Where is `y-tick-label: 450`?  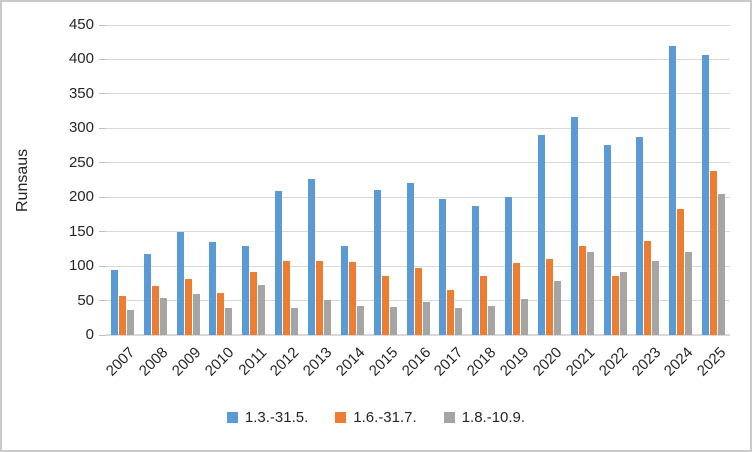 y-tick-label: 450 is located at coordinates (81, 24).